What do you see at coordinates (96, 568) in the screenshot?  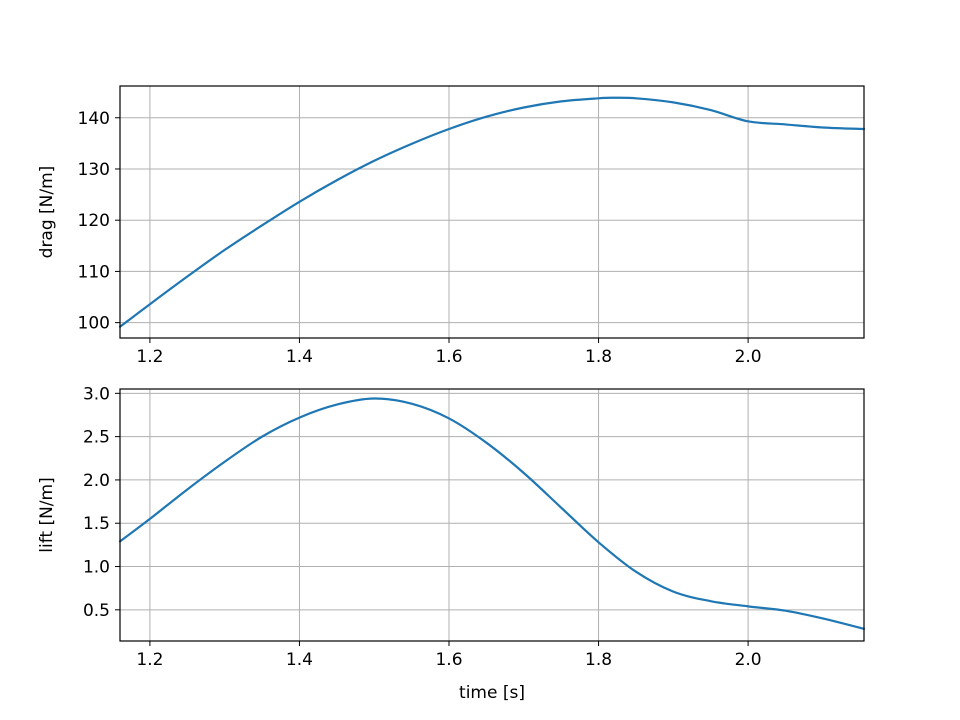 I see `lift-y-tick-label: 1.0` at bounding box center [96, 568].